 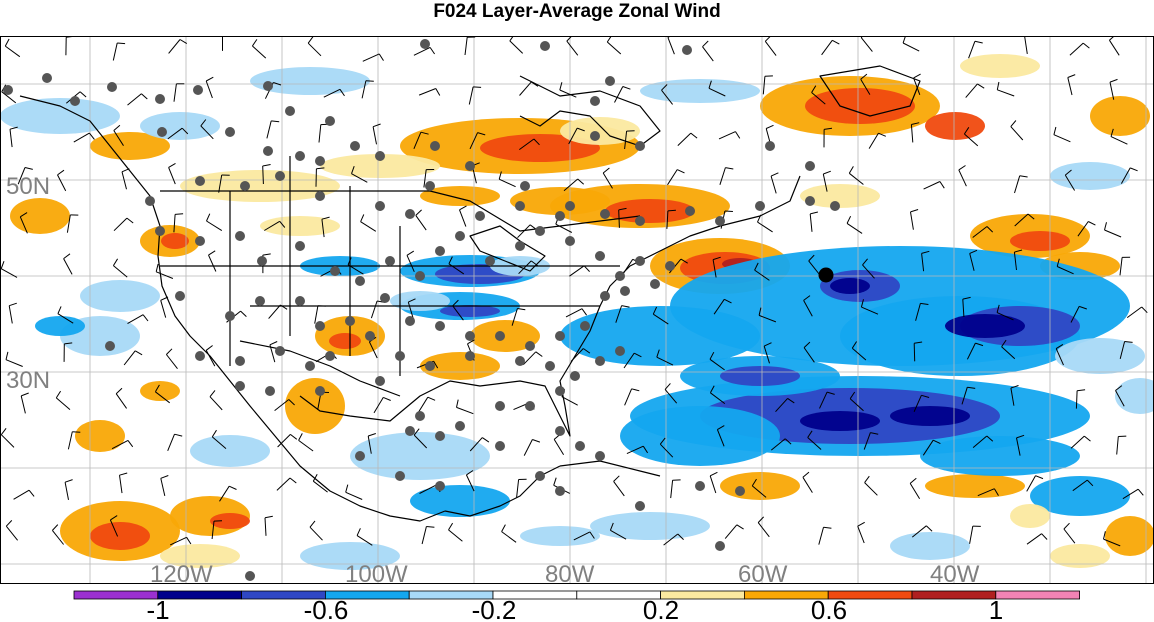 What do you see at coordinates (661, 608) in the screenshot?
I see `colorbar-tick-label: 0.2` at bounding box center [661, 608].